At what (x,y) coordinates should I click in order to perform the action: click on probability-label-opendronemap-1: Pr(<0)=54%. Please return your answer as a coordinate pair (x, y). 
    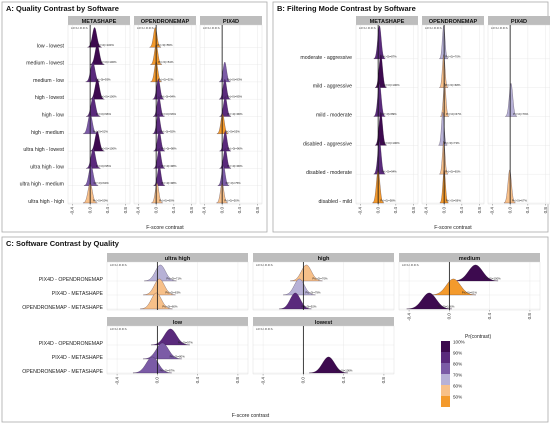
    Looking at the image, I should click on (166, 62).